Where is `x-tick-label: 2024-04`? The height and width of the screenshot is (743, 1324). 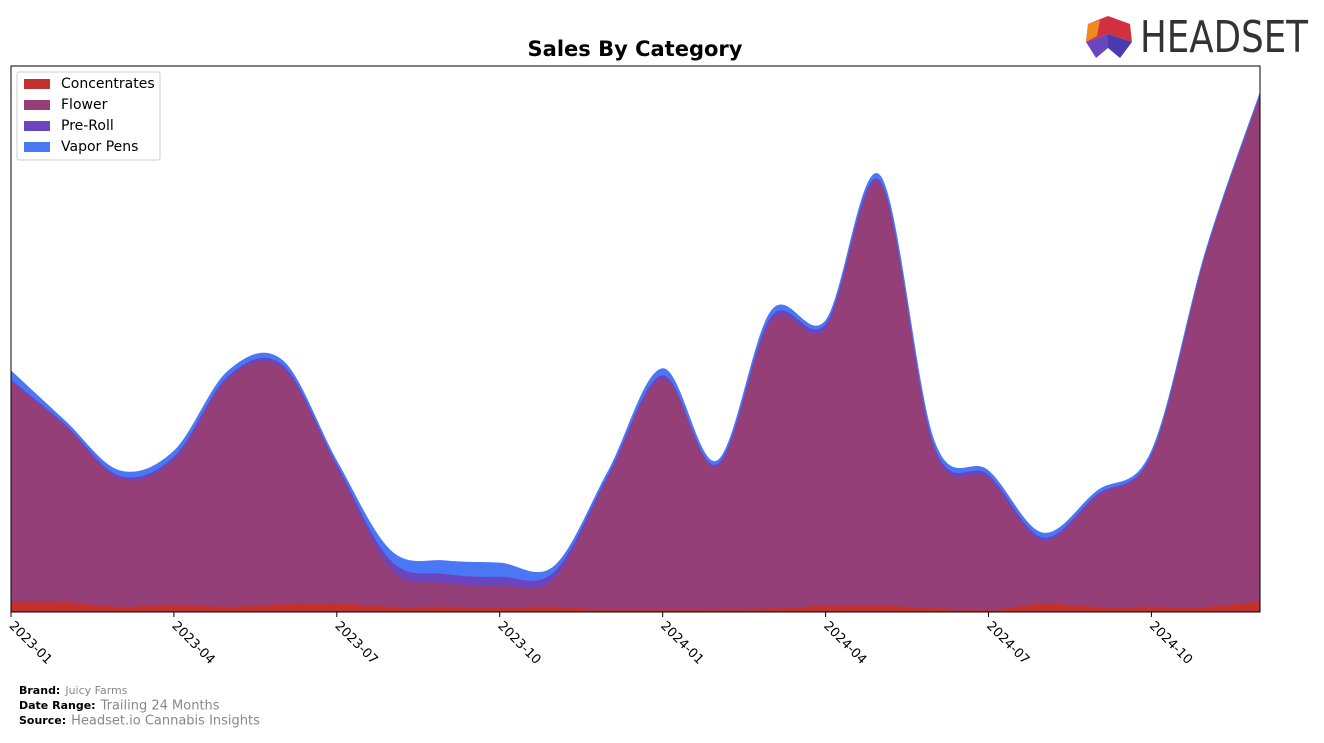
x-tick-label: 2024-04 is located at coordinates (844, 643).